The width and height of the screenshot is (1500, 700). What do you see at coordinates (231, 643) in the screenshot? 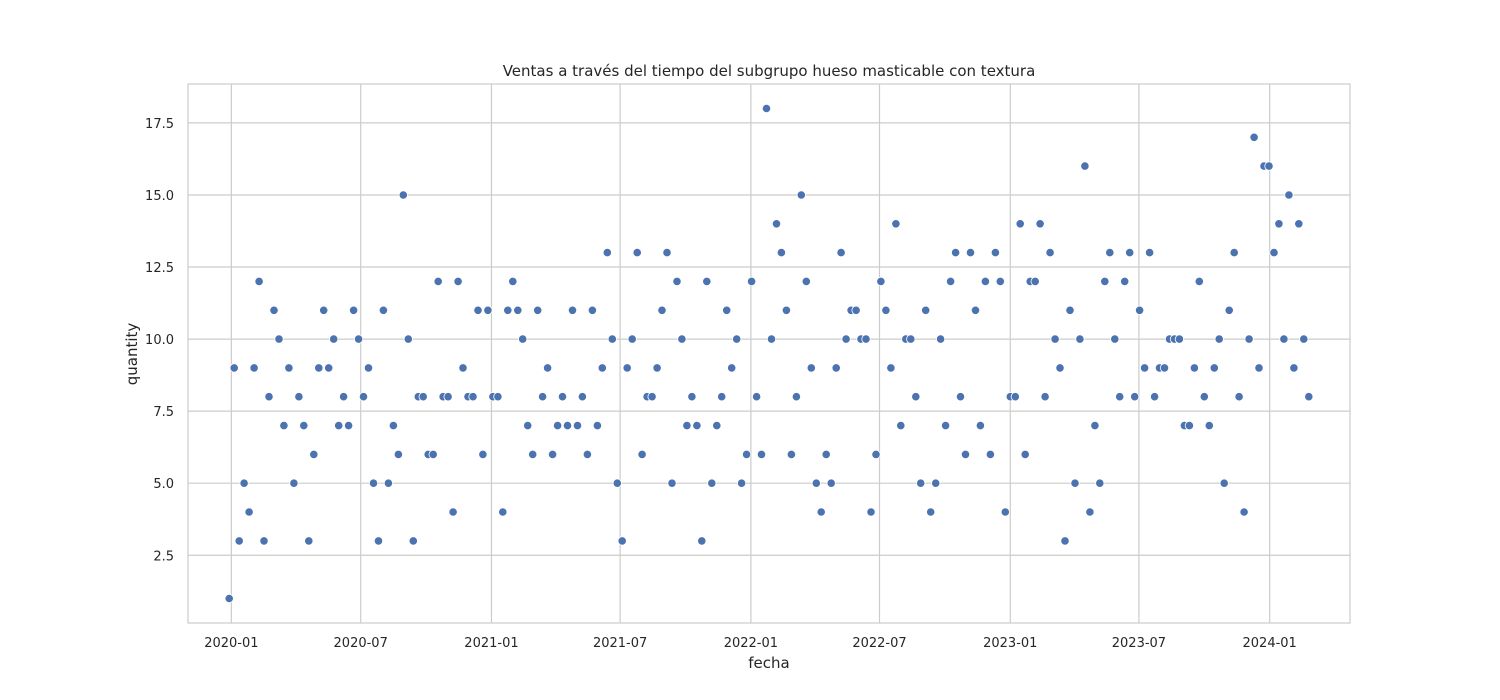
I see `x-tick-label: 2020-01` at bounding box center [231, 643].